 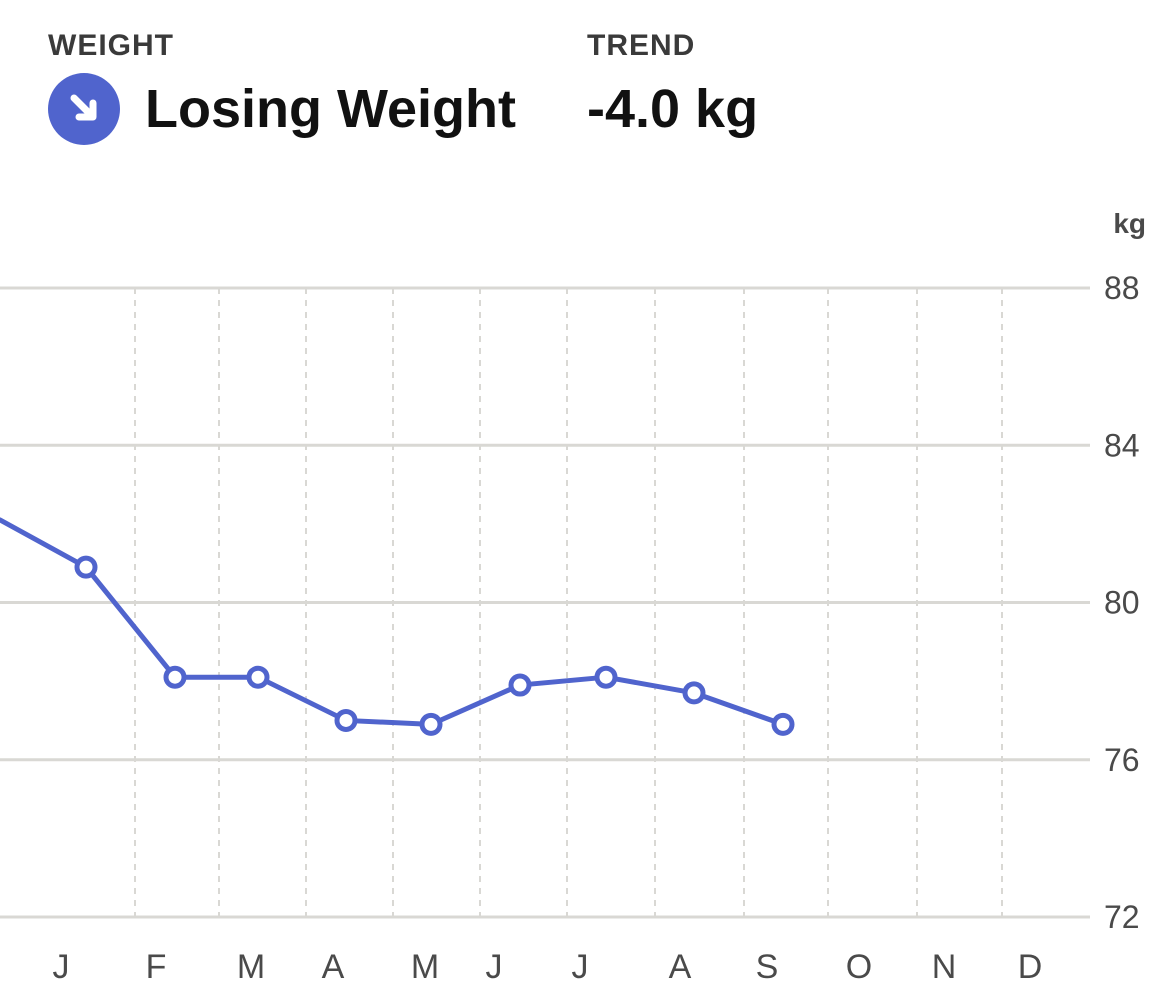 I want to click on x-tick-label: N, so click(x=944, y=967).